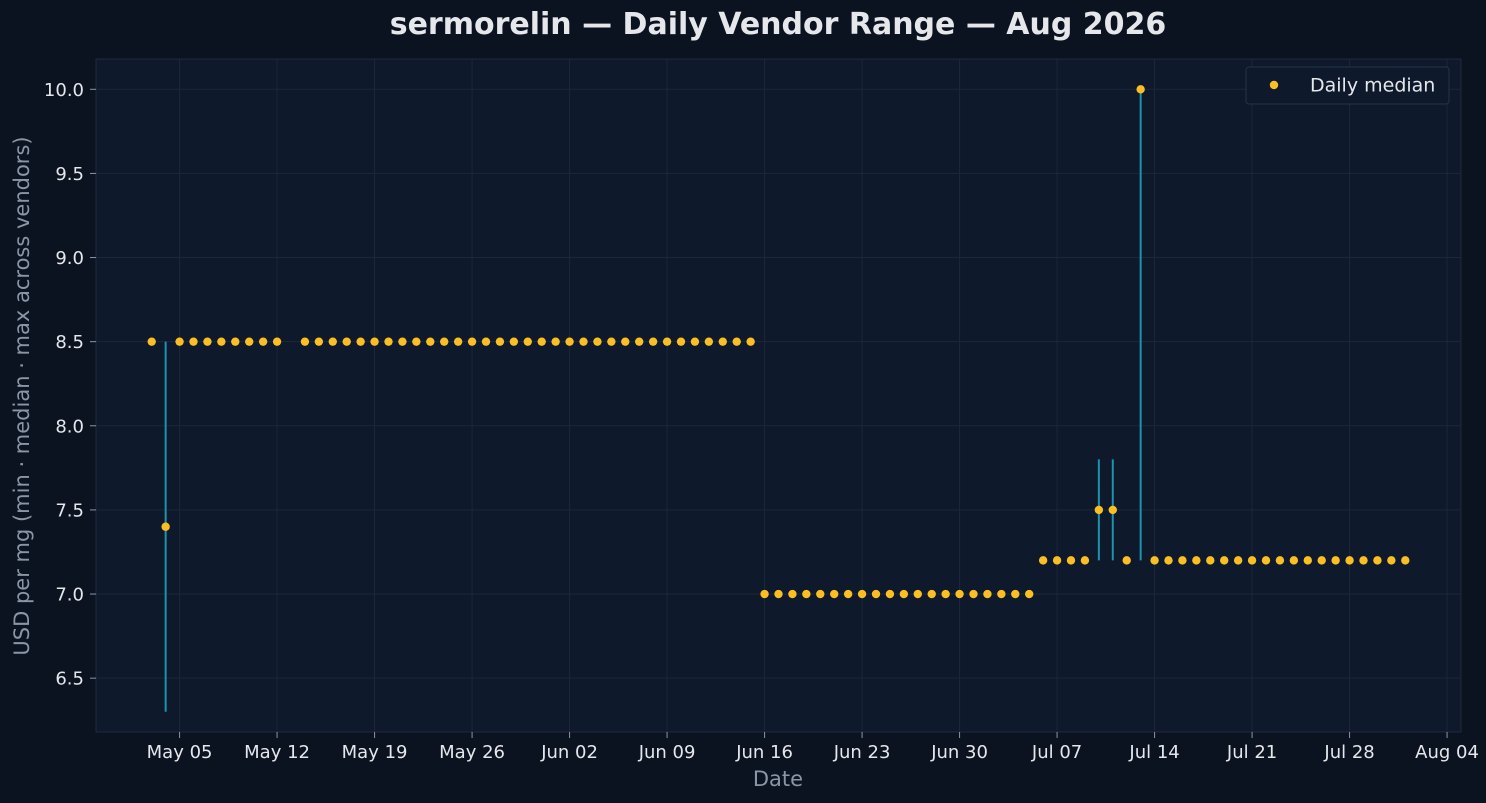 The width and height of the screenshot is (1486, 803). What do you see at coordinates (1372, 86) in the screenshot?
I see `legend-label-daily-median: Daily median` at bounding box center [1372, 86].